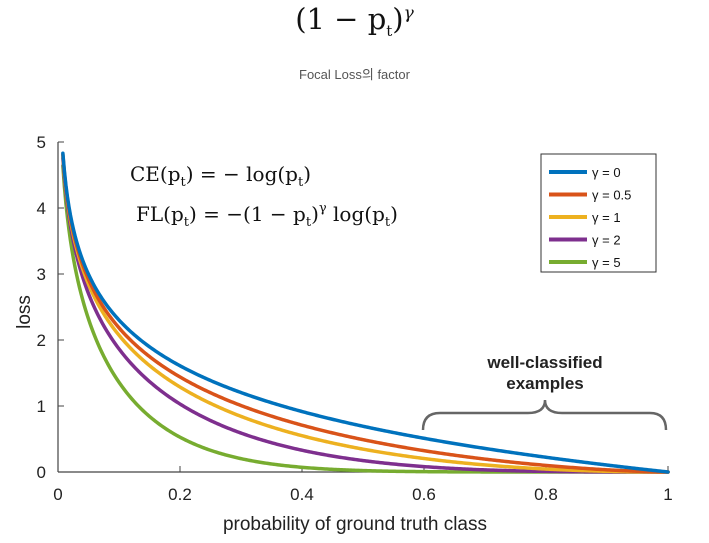 The height and width of the screenshot is (543, 709). Describe the element at coordinates (180, 494) in the screenshot. I see `x-tick-label: 0.2` at that location.